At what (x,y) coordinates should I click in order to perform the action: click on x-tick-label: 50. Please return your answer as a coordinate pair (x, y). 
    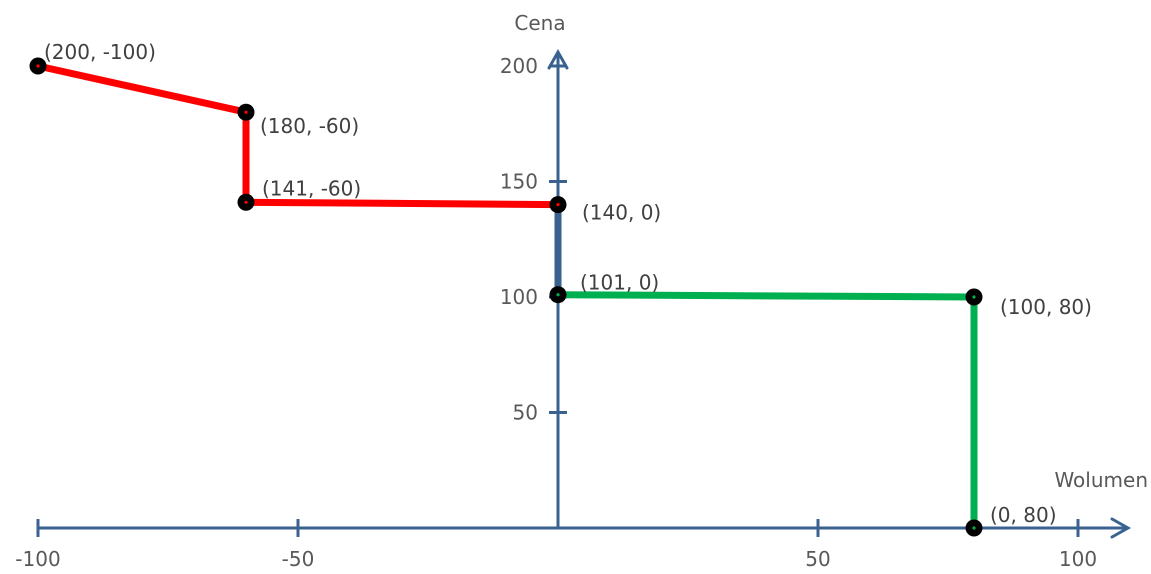
    Looking at the image, I should click on (817, 559).